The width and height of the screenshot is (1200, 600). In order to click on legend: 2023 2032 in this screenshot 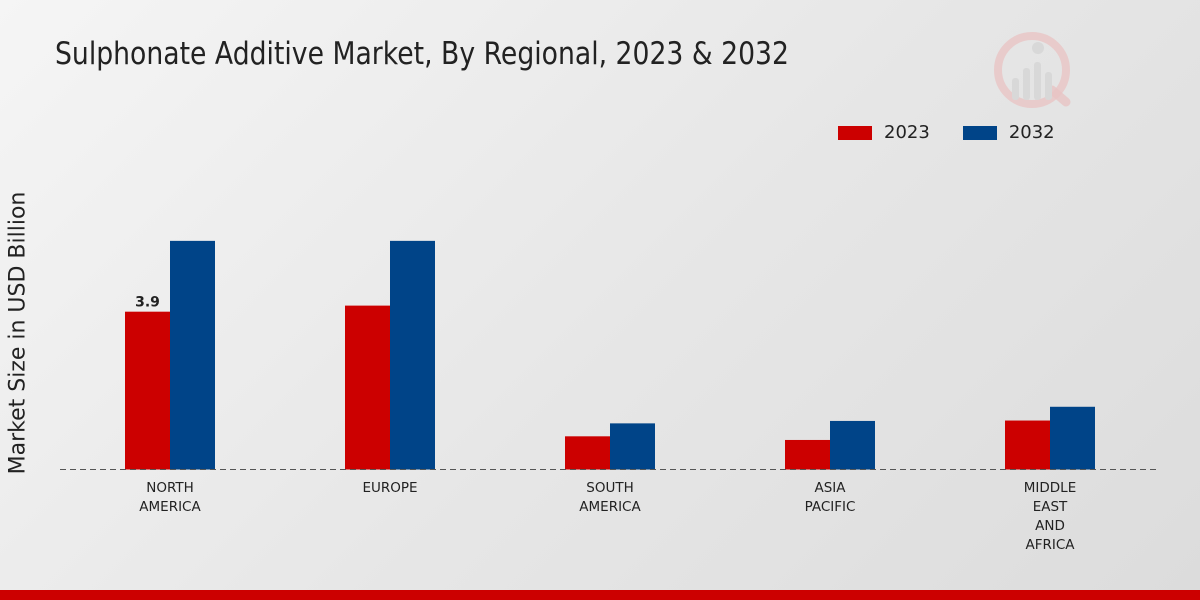, I will do `click(963, 132)`.